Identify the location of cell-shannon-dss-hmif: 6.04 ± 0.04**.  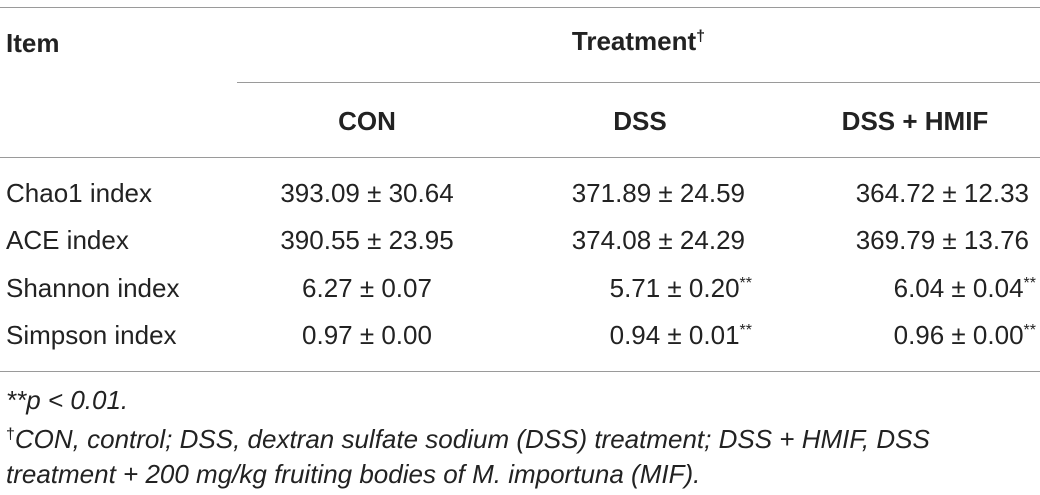
(908, 288).